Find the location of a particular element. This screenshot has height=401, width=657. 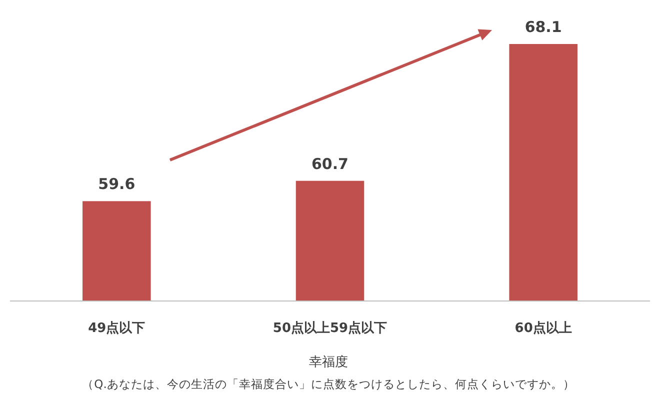

x-tick-label: 50点以上59点以下 is located at coordinates (330, 328).